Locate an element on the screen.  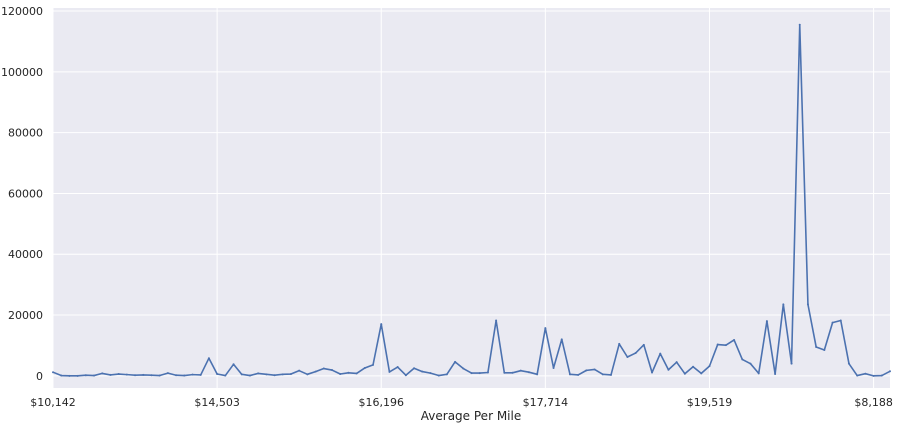
x-axis-title: Average Per Mile is located at coordinates (471, 416).